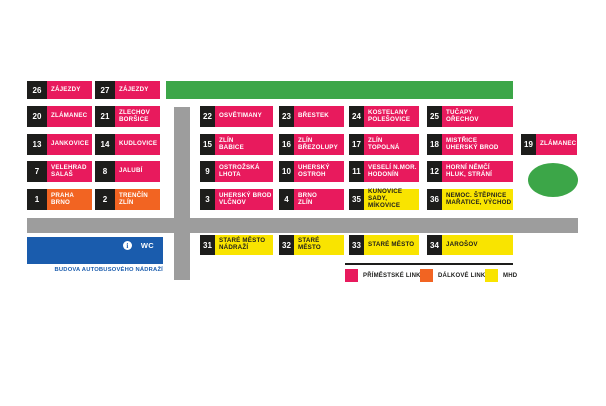 The height and width of the screenshot is (406, 606). What do you see at coordinates (356, 116) in the screenshot?
I see `stand-number: 24` at bounding box center [356, 116].